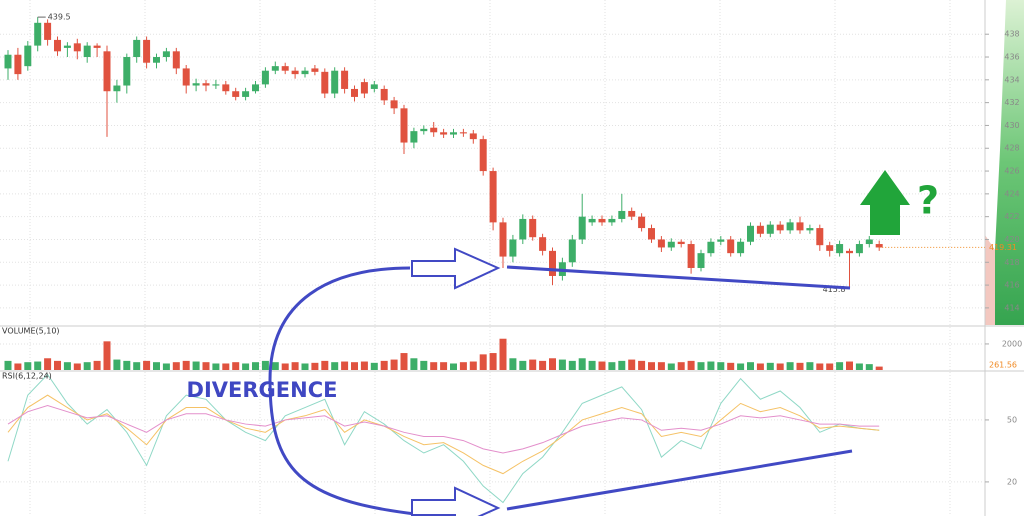 The width and height of the screenshot is (1024, 516). I want to click on low-label: 415.8, so click(834, 289).